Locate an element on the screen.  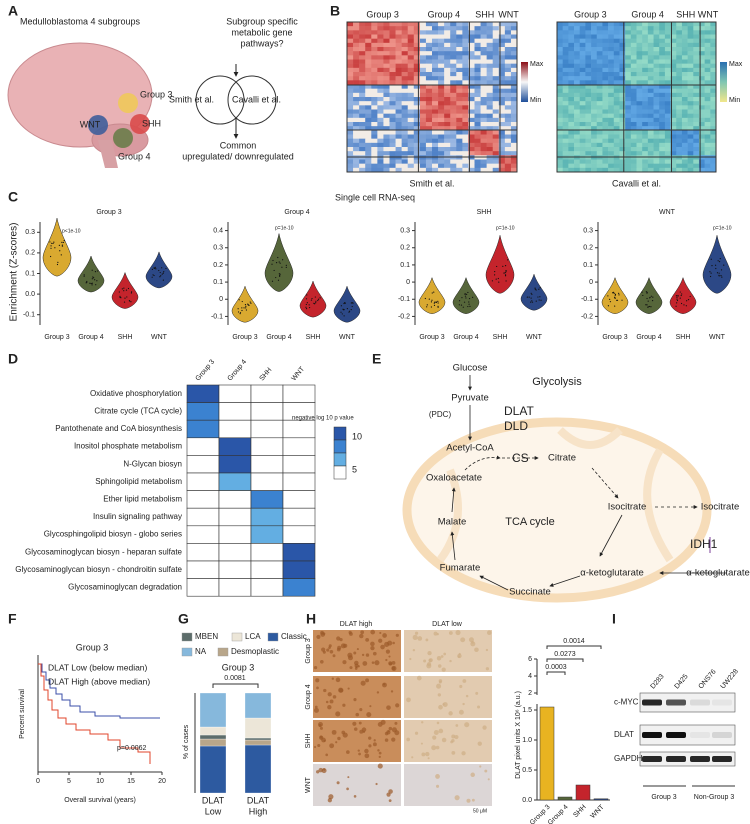
title: Glycolysis is located at coordinates (557, 382).